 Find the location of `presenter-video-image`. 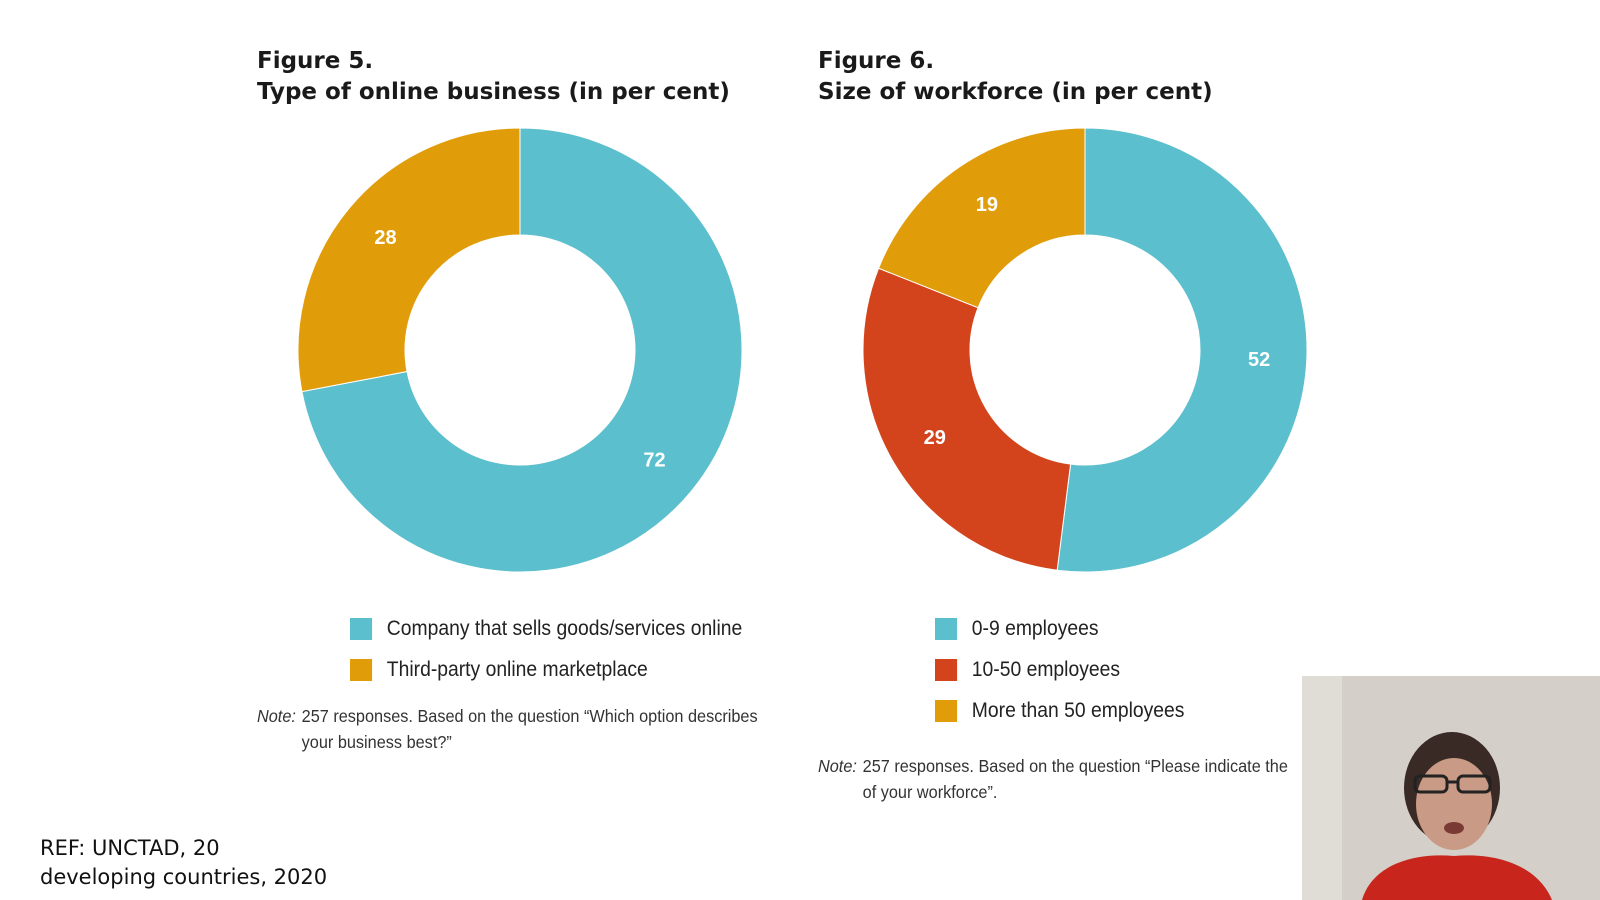

presenter-video-image is located at coordinates (1451, 788).